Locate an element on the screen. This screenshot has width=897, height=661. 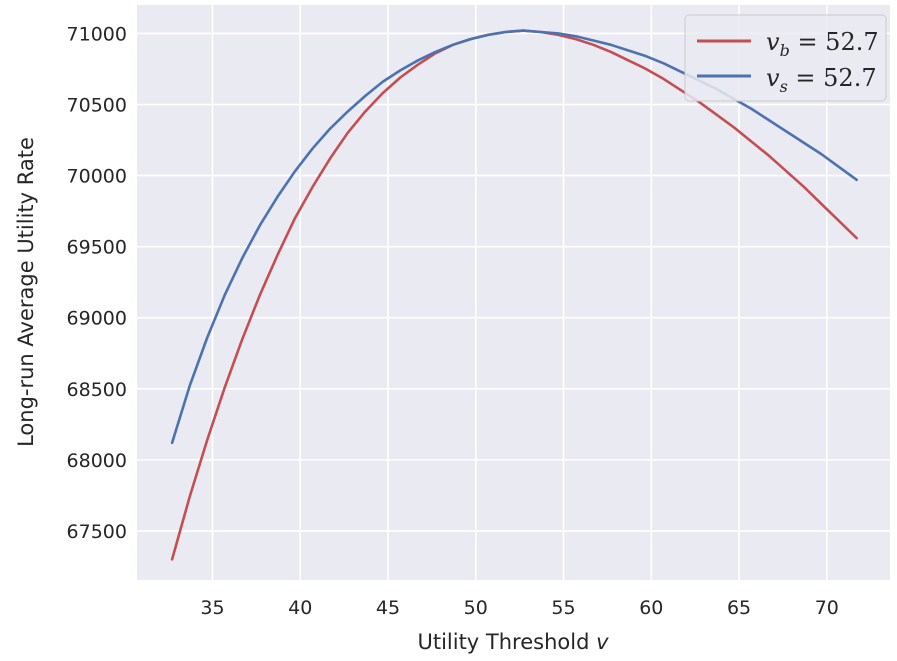
x-axis-title: Utility Threshold v is located at coordinates (513, 642).